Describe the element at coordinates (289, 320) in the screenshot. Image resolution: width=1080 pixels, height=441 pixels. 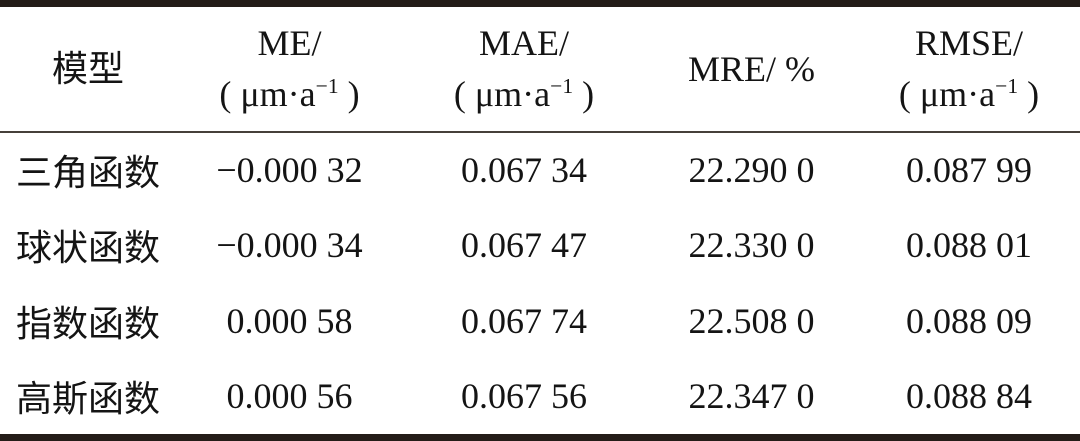
I see `me-cell: 0.000 58` at that location.